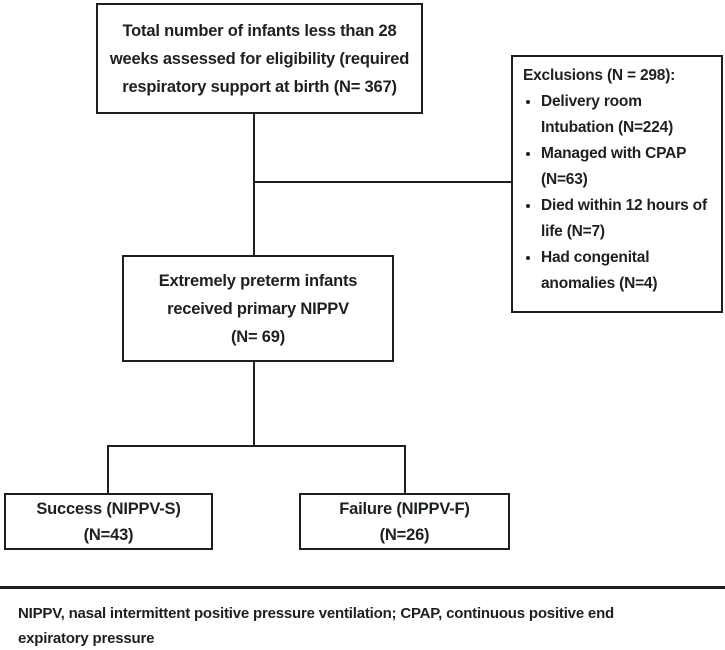 Image resolution: width=725 pixels, height=650 pixels. I want to click on success-box: Success (NIPPV-S) (N=43), so click(108, 521).